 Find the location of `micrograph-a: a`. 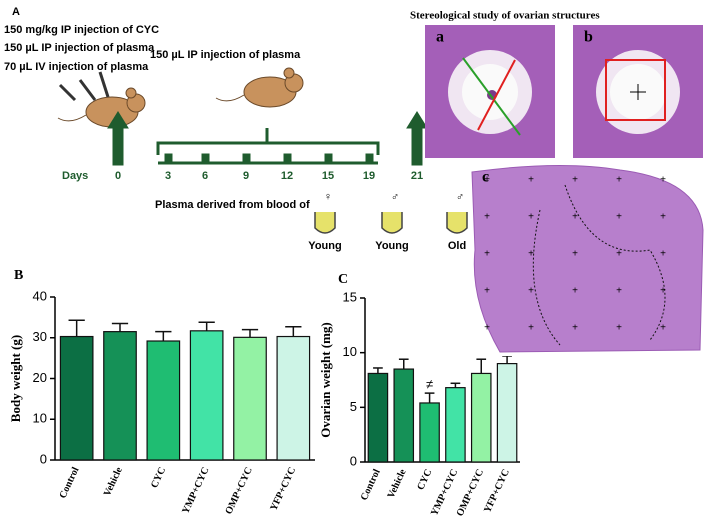

micrograph-a: a is located at coordinates (490, 91).